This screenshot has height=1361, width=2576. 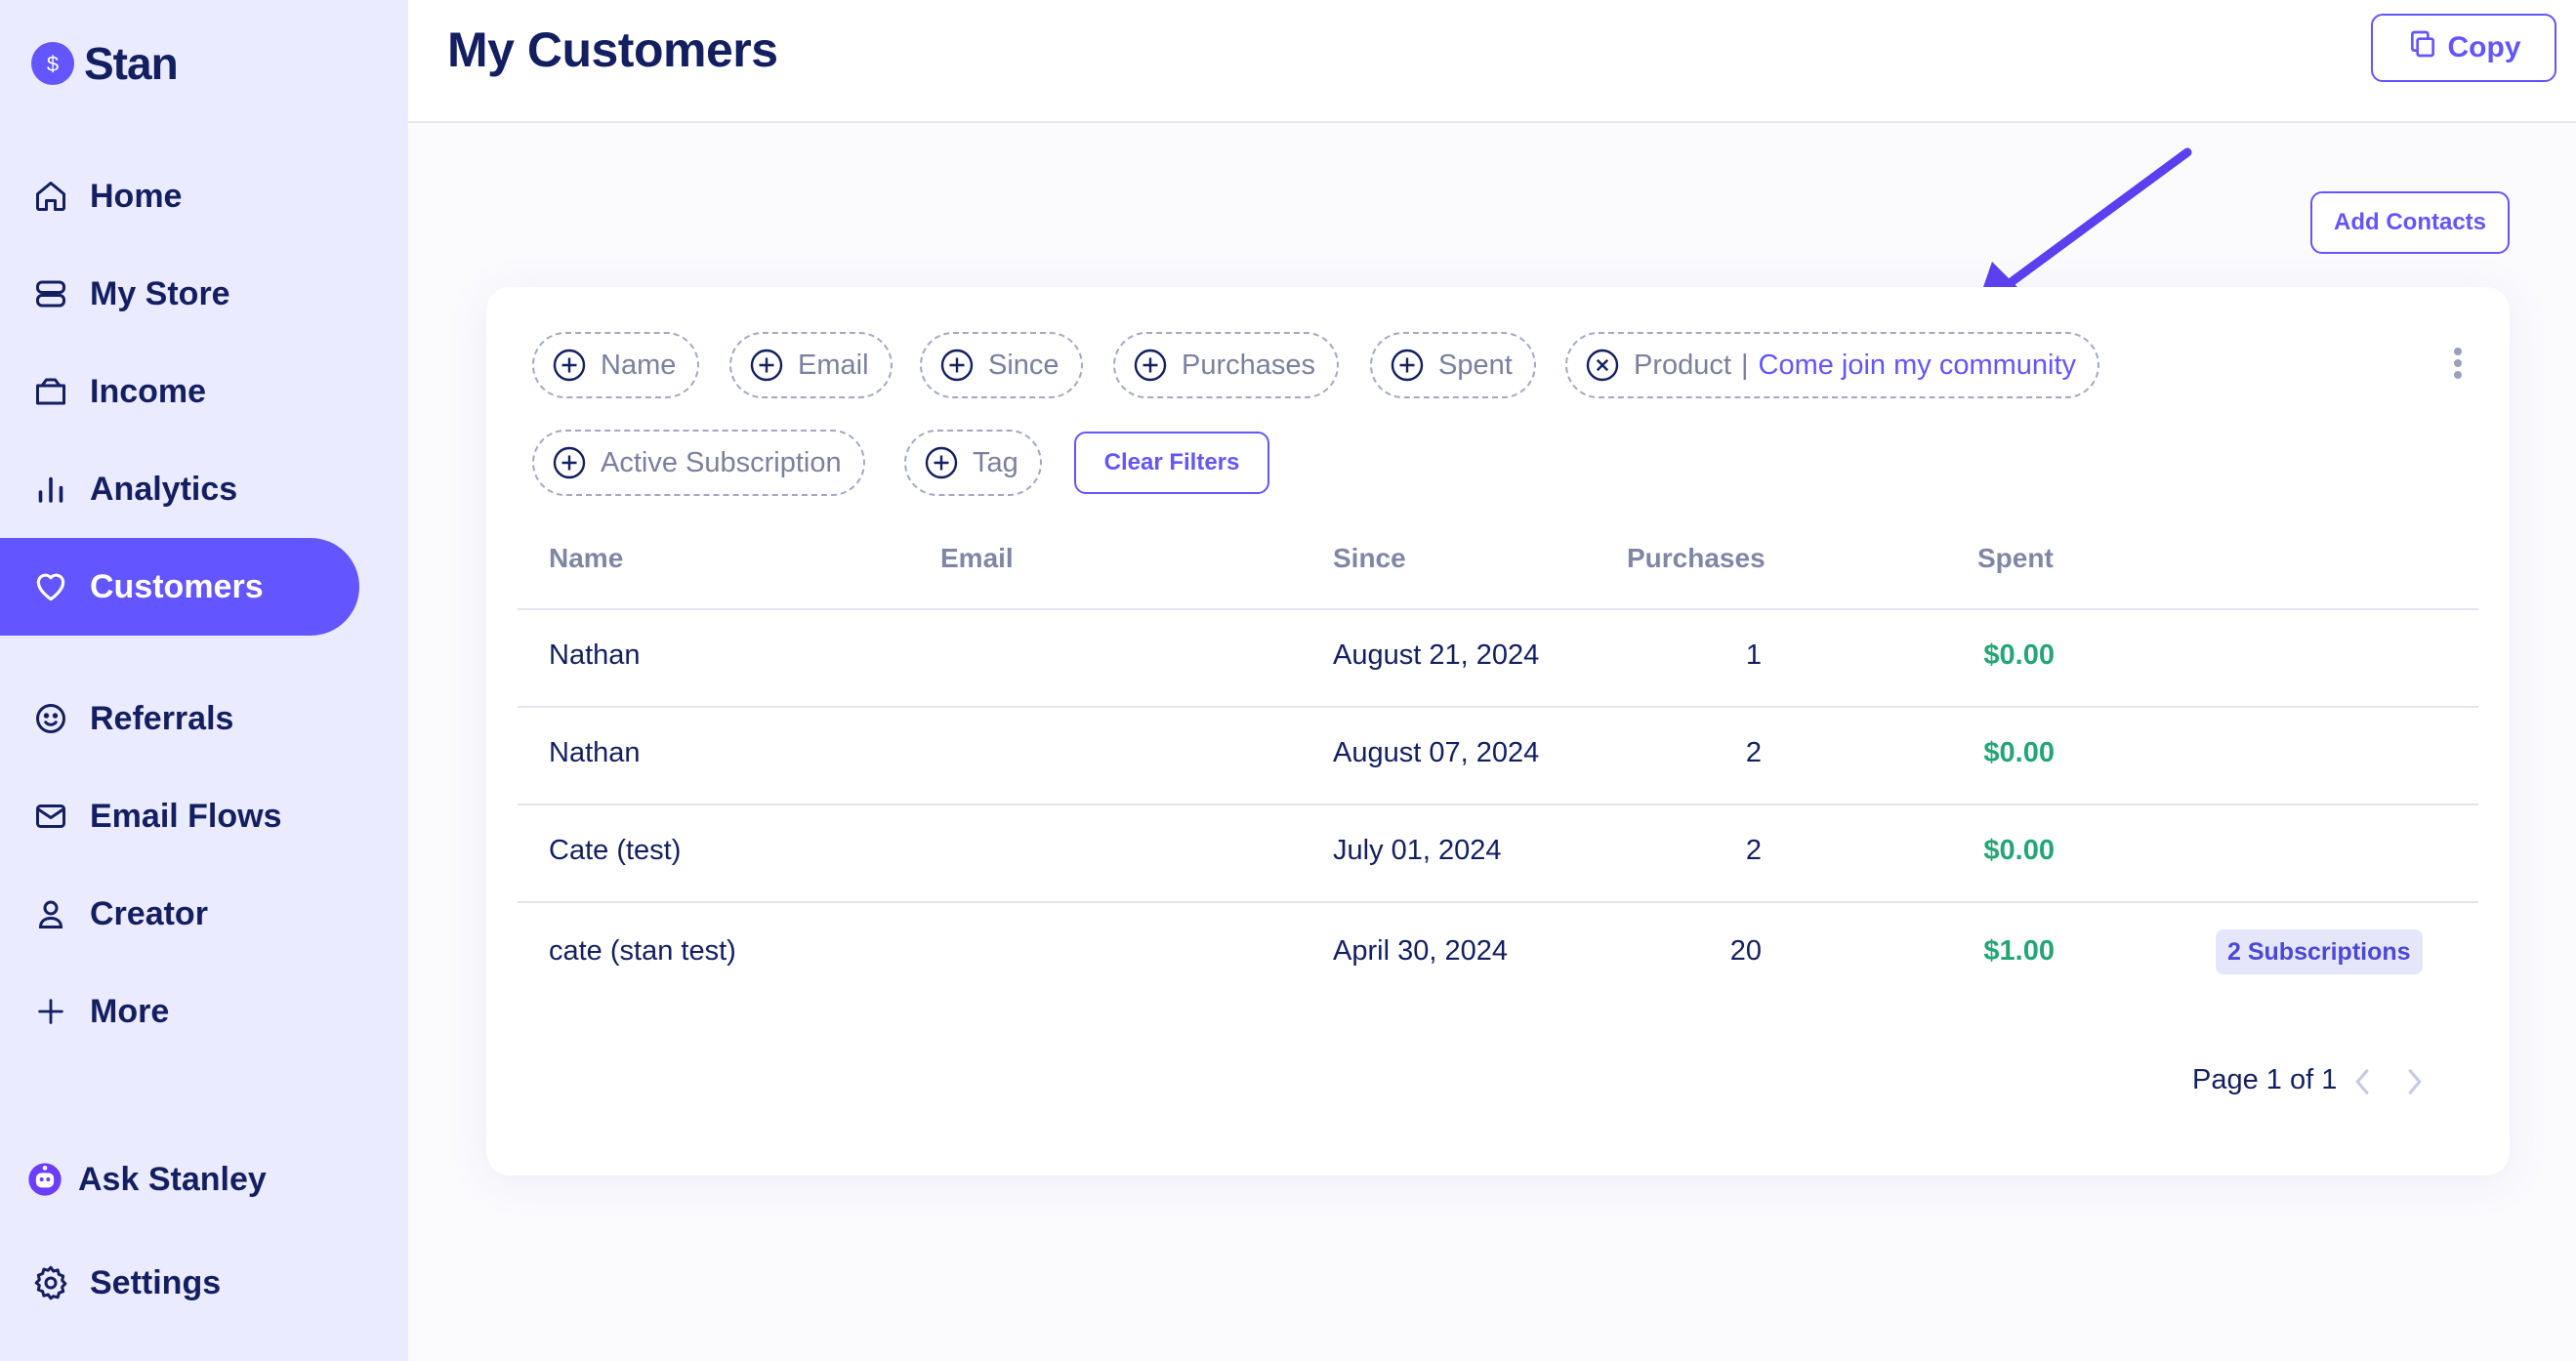 What do you see at coordinates (1696, 558) in the screenshot?
I see `column-header-purchases: Purchases` at bounding box center [1696, 558].